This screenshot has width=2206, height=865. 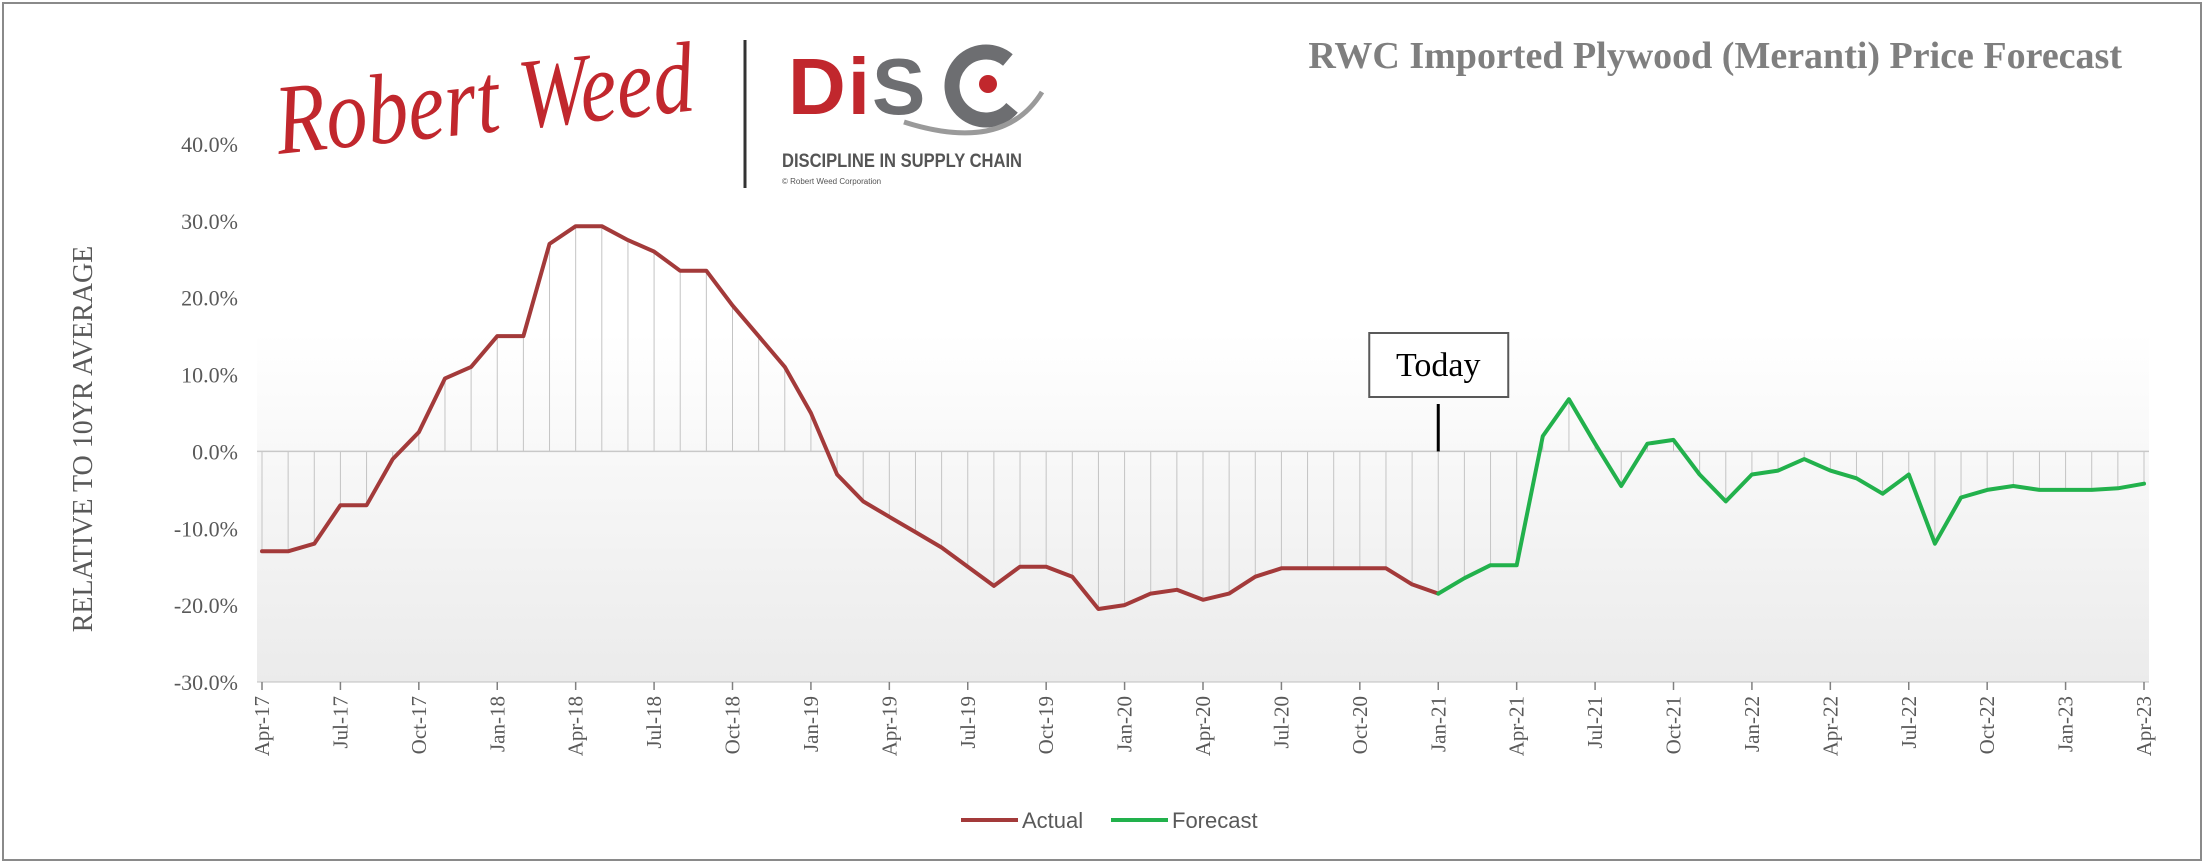 I want to click on x-tick-label: Jan-21, so click(x=1438, y=724).